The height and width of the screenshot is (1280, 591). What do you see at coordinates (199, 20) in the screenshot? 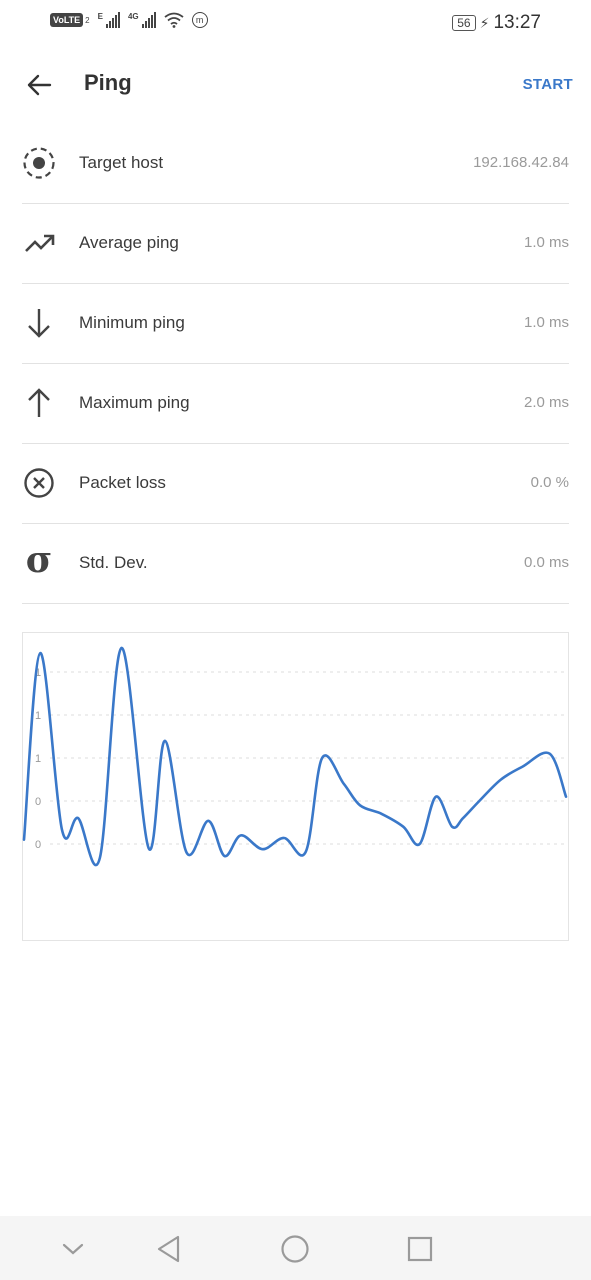
I see `m-app-icon: m` at bounding box center [199, 20].